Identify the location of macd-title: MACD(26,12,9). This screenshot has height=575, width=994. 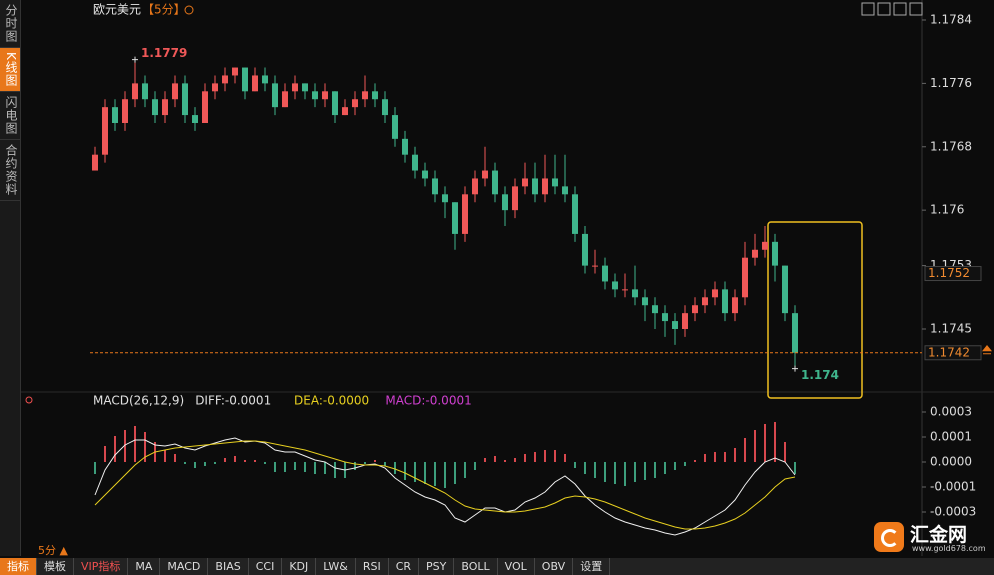
(138, 401).